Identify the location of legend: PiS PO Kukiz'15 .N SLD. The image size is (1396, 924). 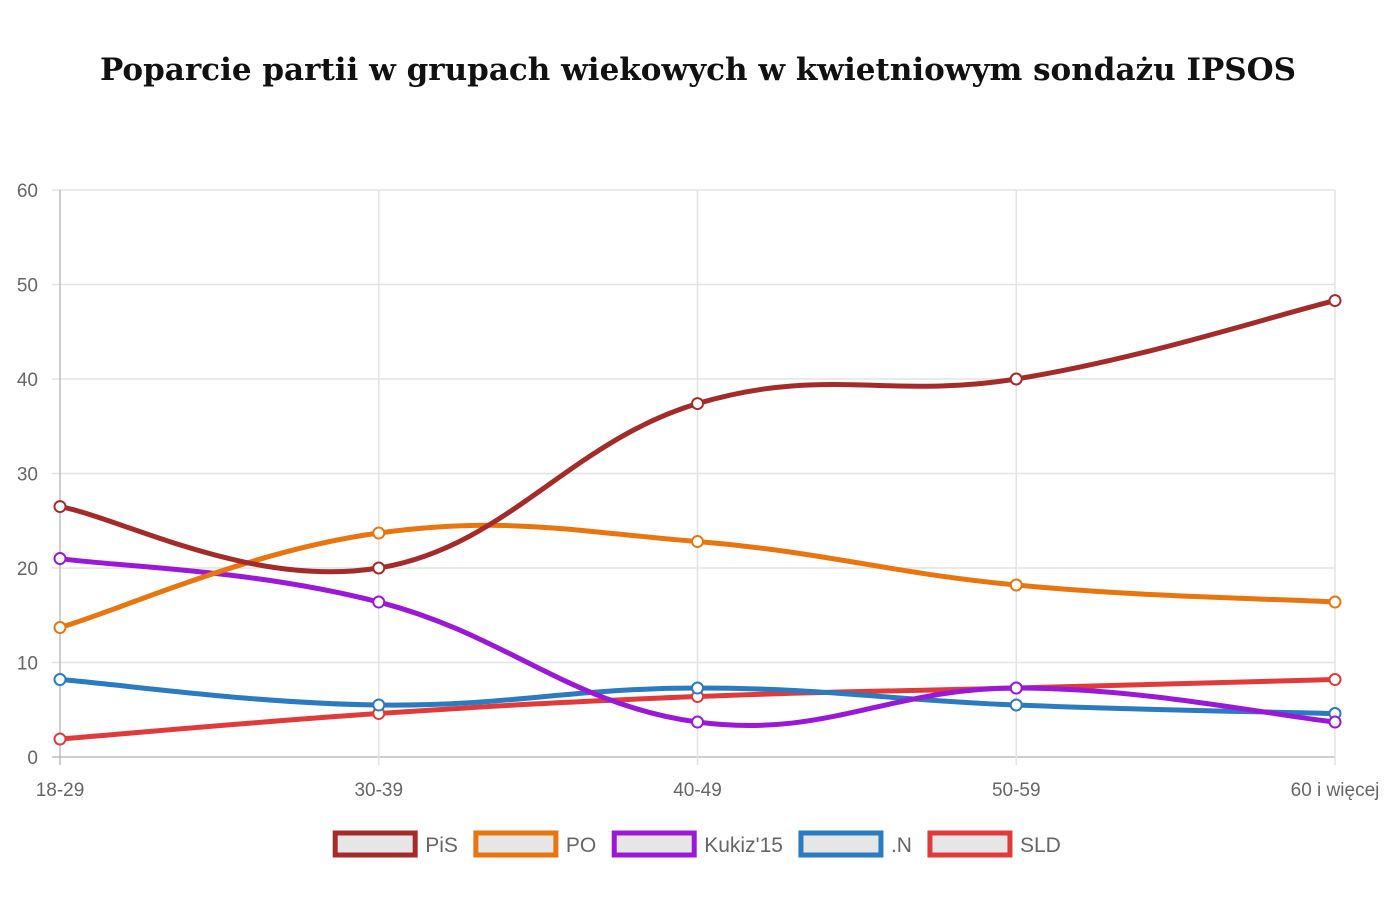
(696, 844).